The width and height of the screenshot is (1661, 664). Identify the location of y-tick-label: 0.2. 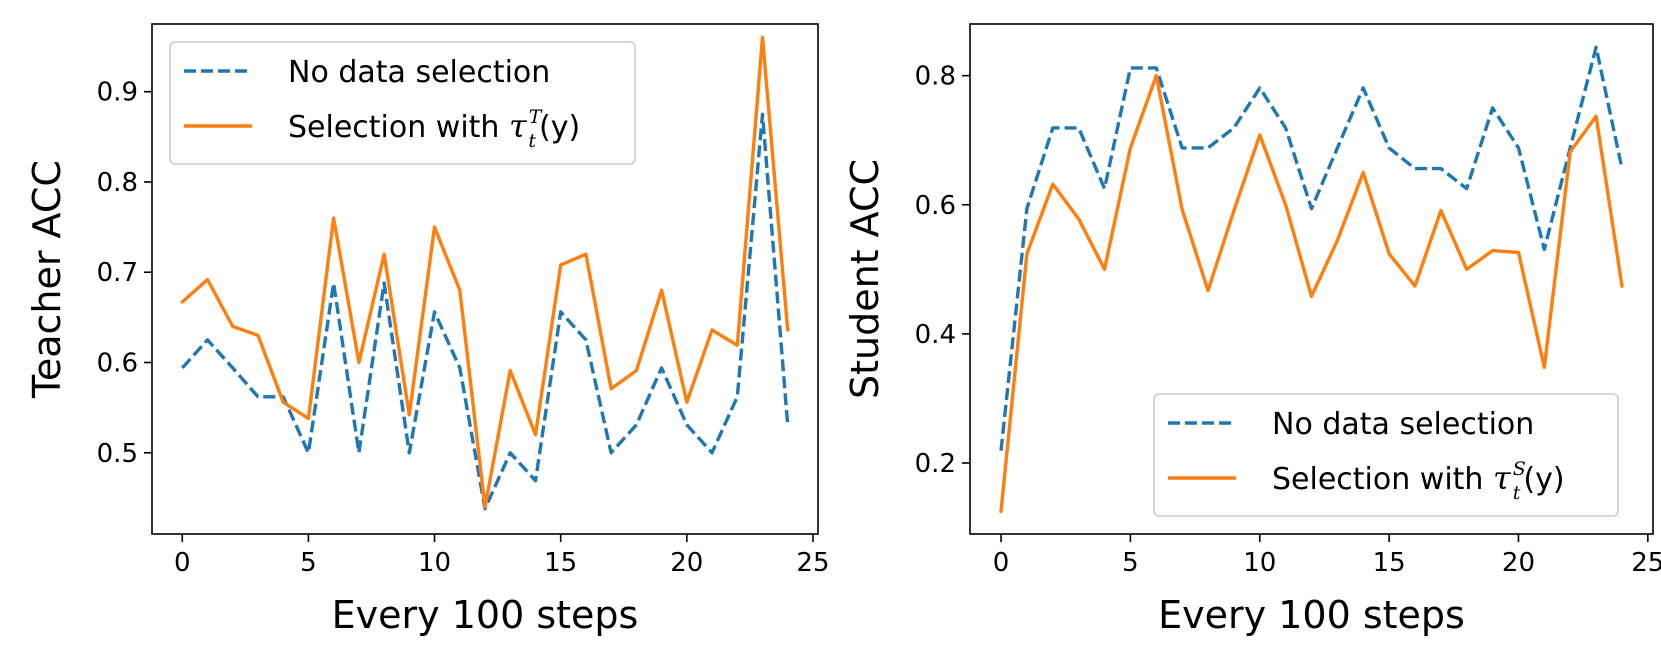
(935, 464).